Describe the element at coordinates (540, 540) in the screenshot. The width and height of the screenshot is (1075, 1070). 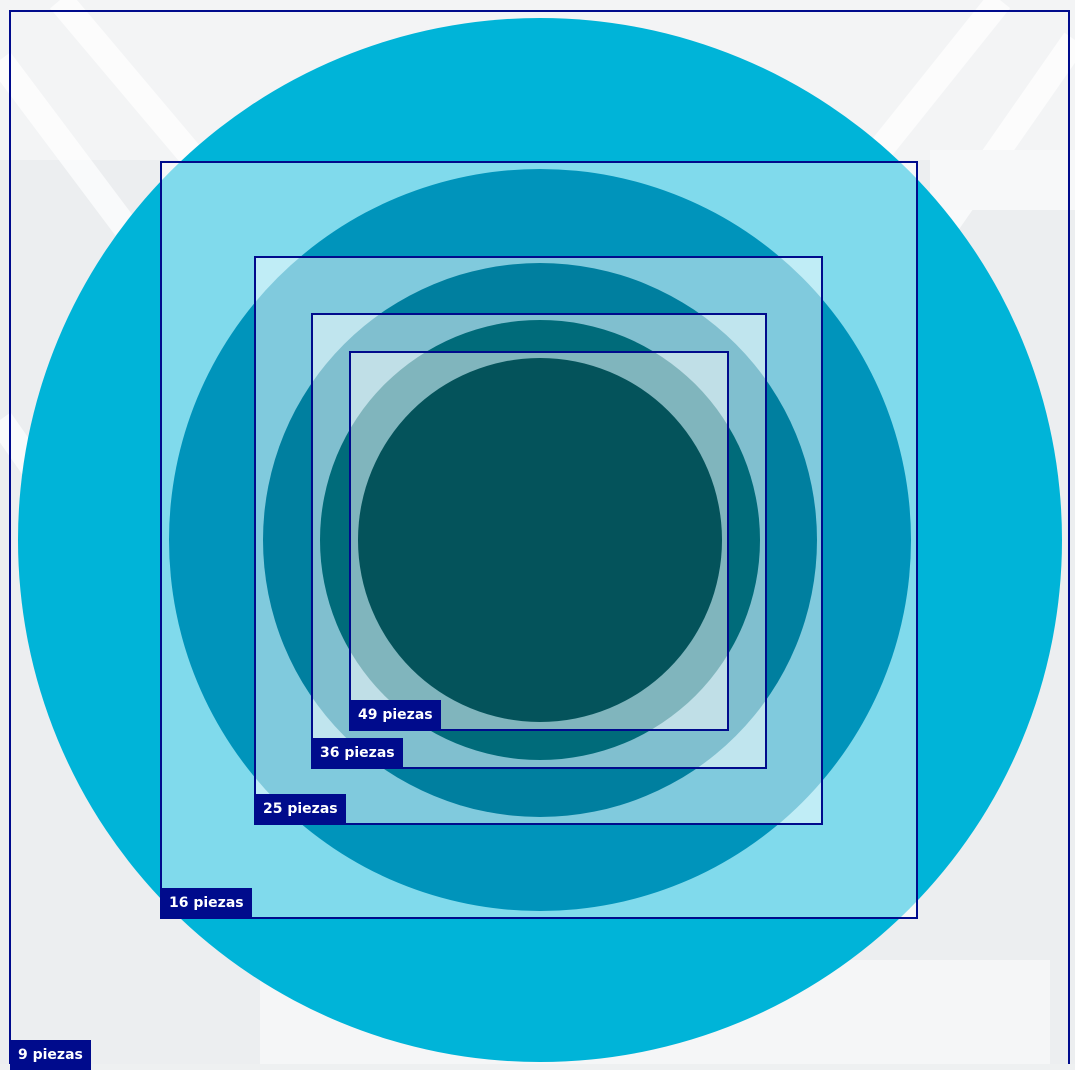
I see `circle-49-piezas` at that location.